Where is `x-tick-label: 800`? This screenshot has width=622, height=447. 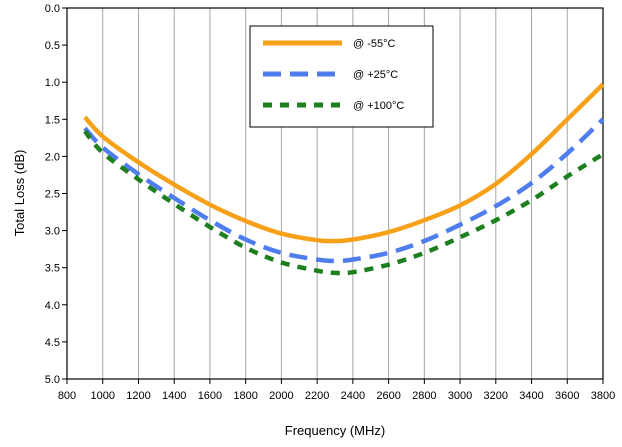 x-tick-label: 800 is located at coordinates (67, 396).